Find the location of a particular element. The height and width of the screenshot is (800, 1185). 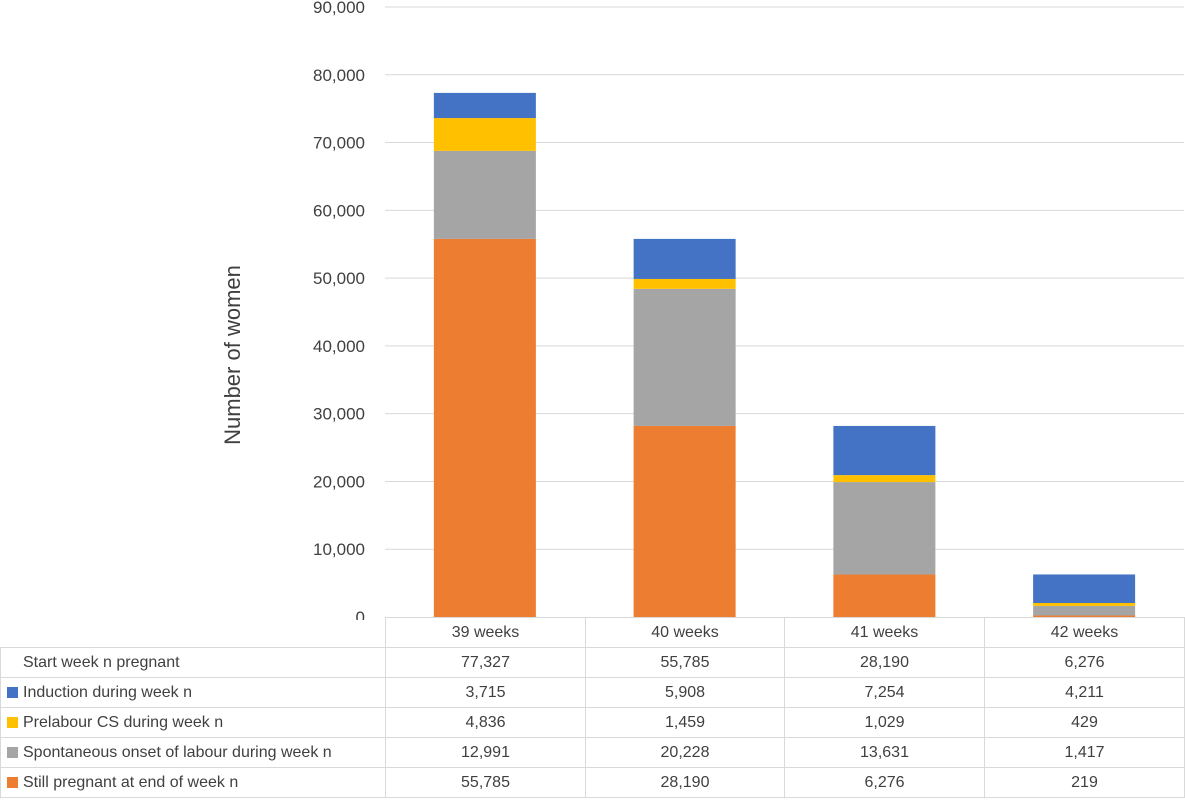

y-tick-label: 20,000 is located at coordinates (339, 481).